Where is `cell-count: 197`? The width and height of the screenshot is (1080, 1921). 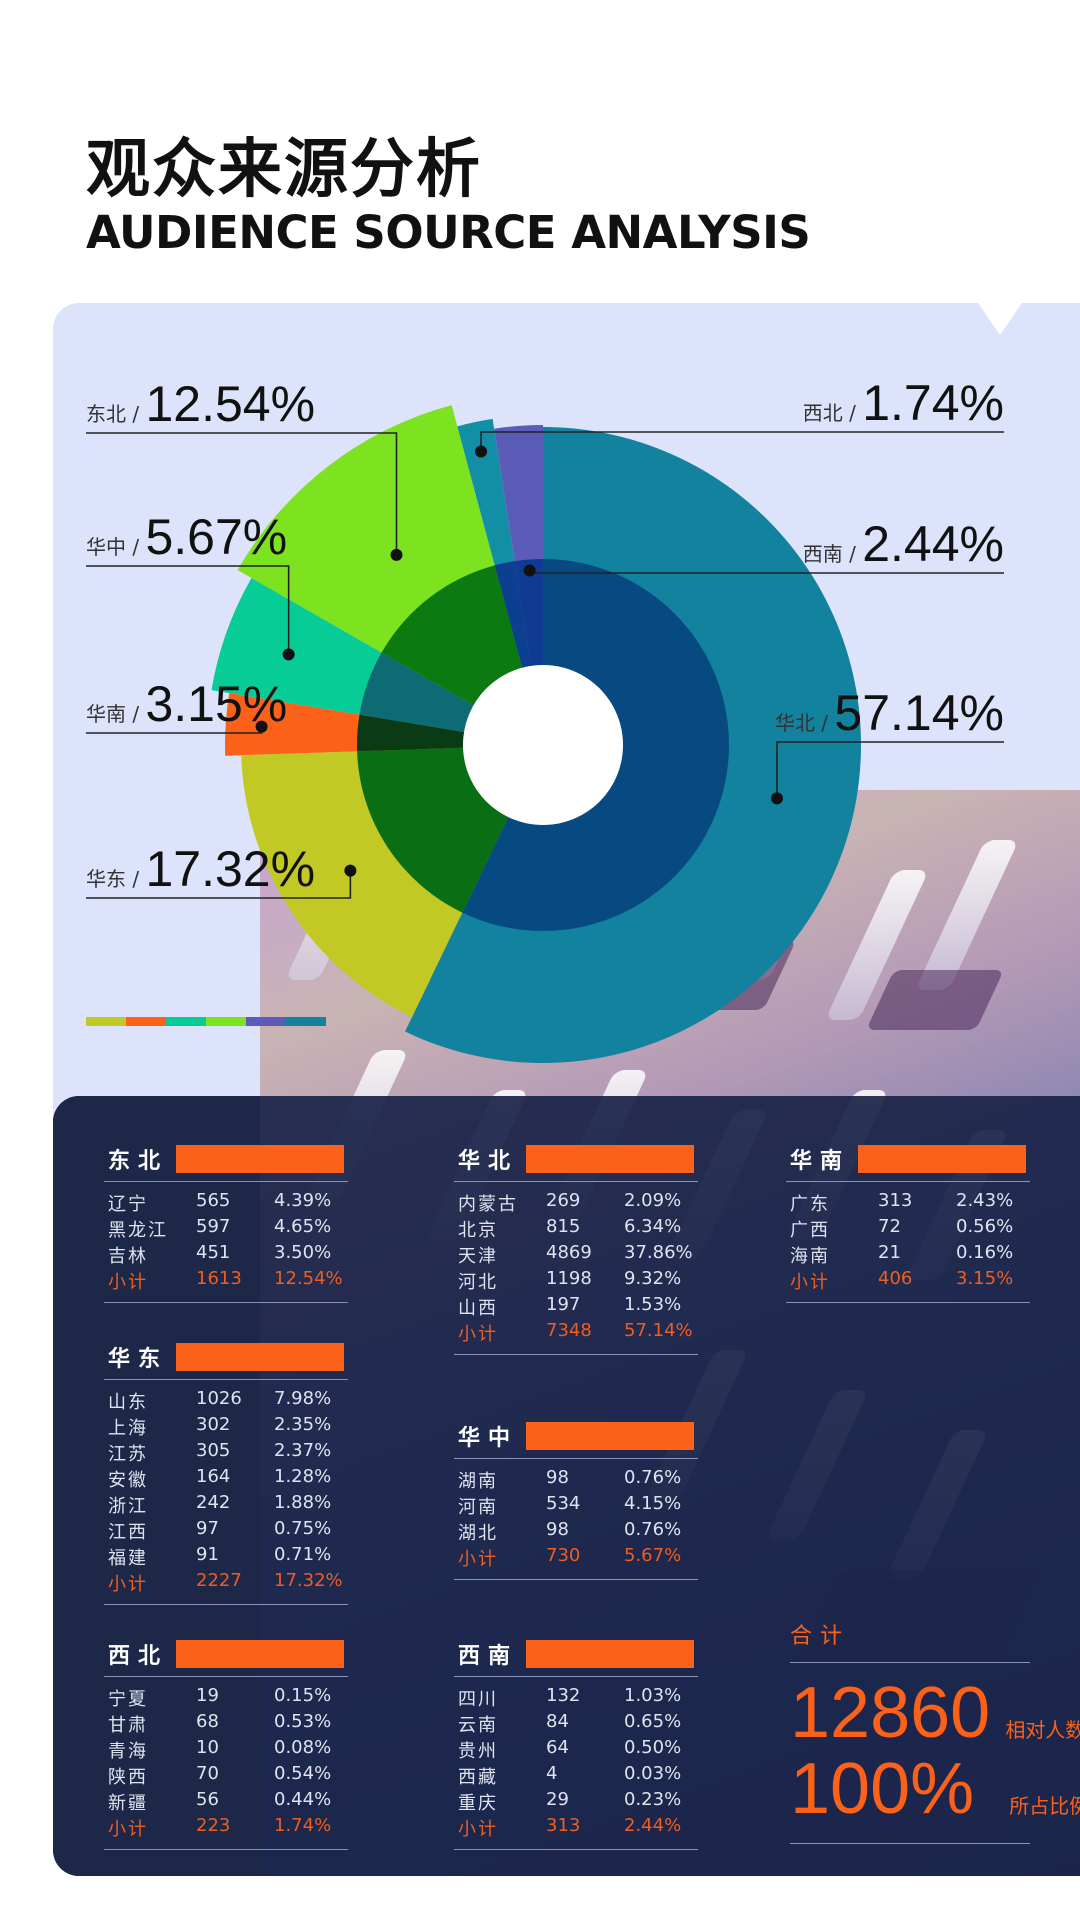 cell-count: 197 is located at coordinates (563, 1304).